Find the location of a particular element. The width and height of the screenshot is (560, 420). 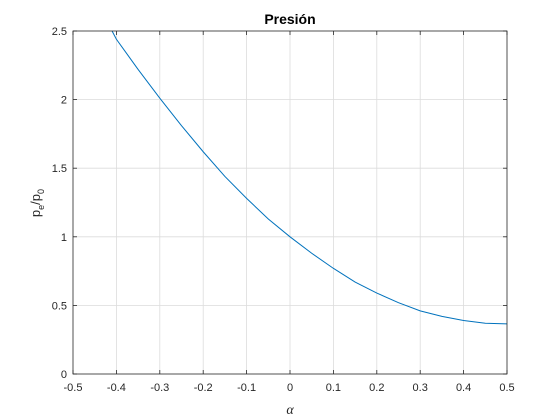

y-tick-label: 1 is located at coordinates (64, 238).